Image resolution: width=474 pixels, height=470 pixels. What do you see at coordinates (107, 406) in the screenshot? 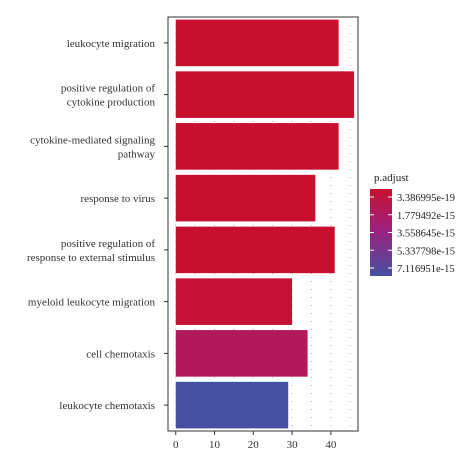
I see `category-label: leukocyte chemotaxis` at bounding box center [107, 406].